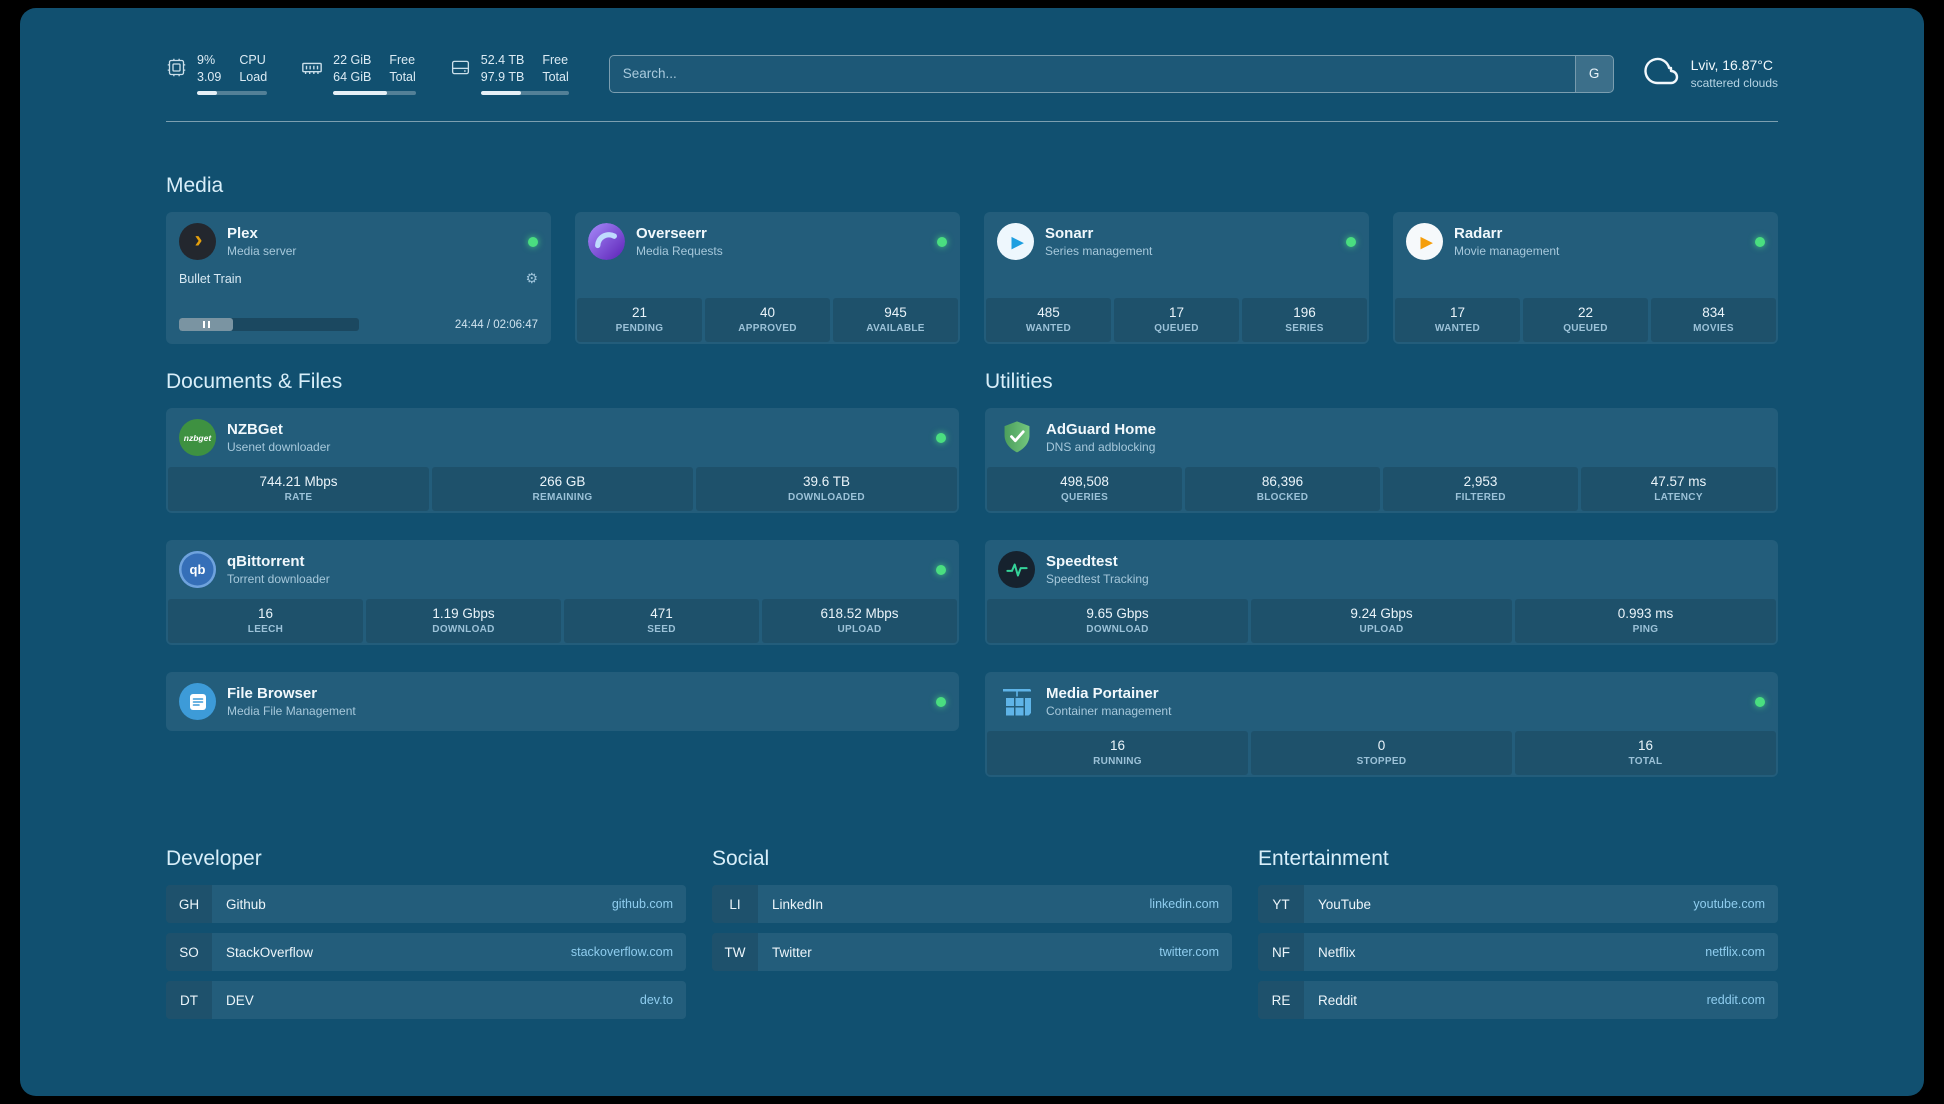  What do you see at coordinates (531, 278) in the screenshot?
I see `gear-icon: ⚙` at bounding box center [531, 278].